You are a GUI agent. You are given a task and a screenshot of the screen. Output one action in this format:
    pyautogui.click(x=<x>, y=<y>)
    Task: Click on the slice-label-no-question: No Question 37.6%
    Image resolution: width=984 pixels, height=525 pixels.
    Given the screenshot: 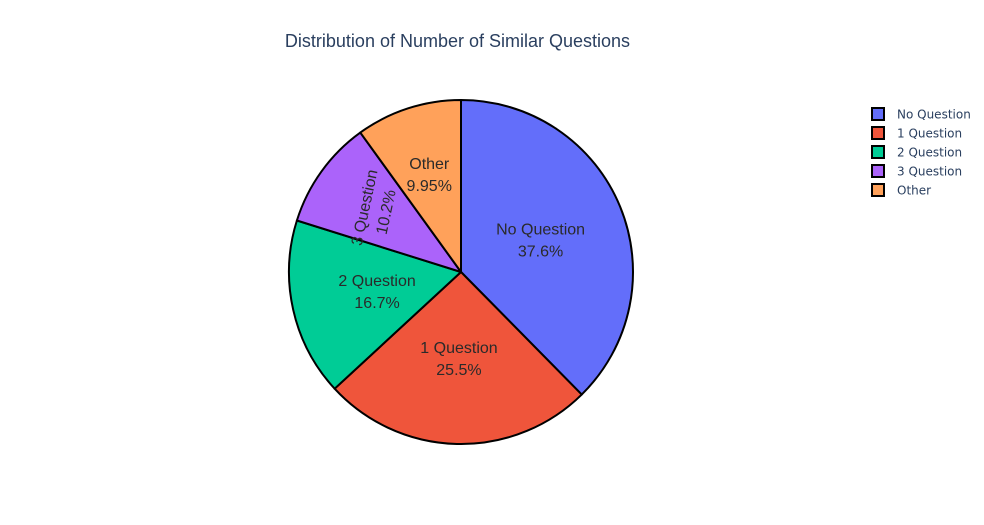 What is the action you would take?
    pyautogui.click(x=540, y=240)
    